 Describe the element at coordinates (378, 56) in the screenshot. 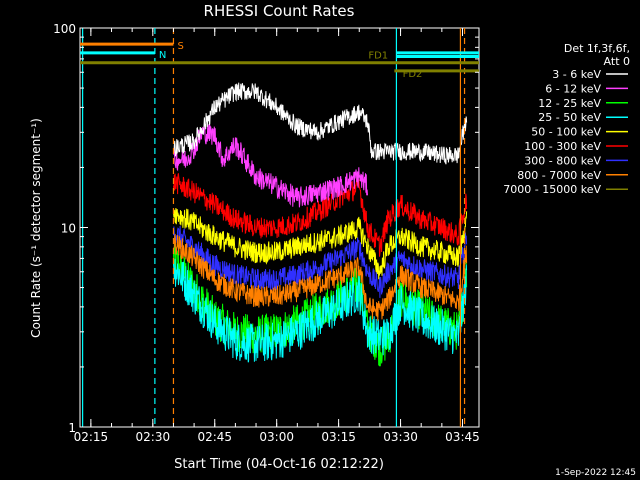

I see `flag-label-fd1: FD1` at that location.